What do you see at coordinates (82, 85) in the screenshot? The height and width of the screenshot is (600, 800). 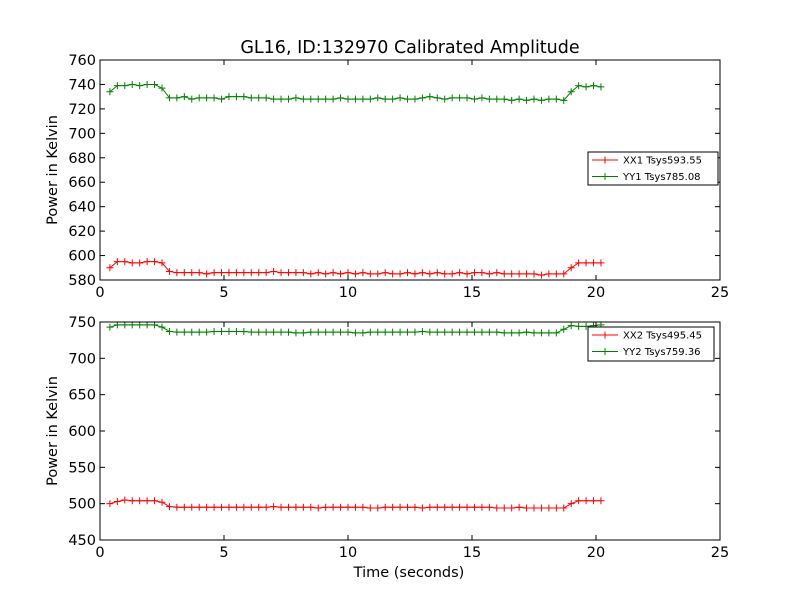 I see `top-y-tick-label: 740` at bounding box center [82, 85].